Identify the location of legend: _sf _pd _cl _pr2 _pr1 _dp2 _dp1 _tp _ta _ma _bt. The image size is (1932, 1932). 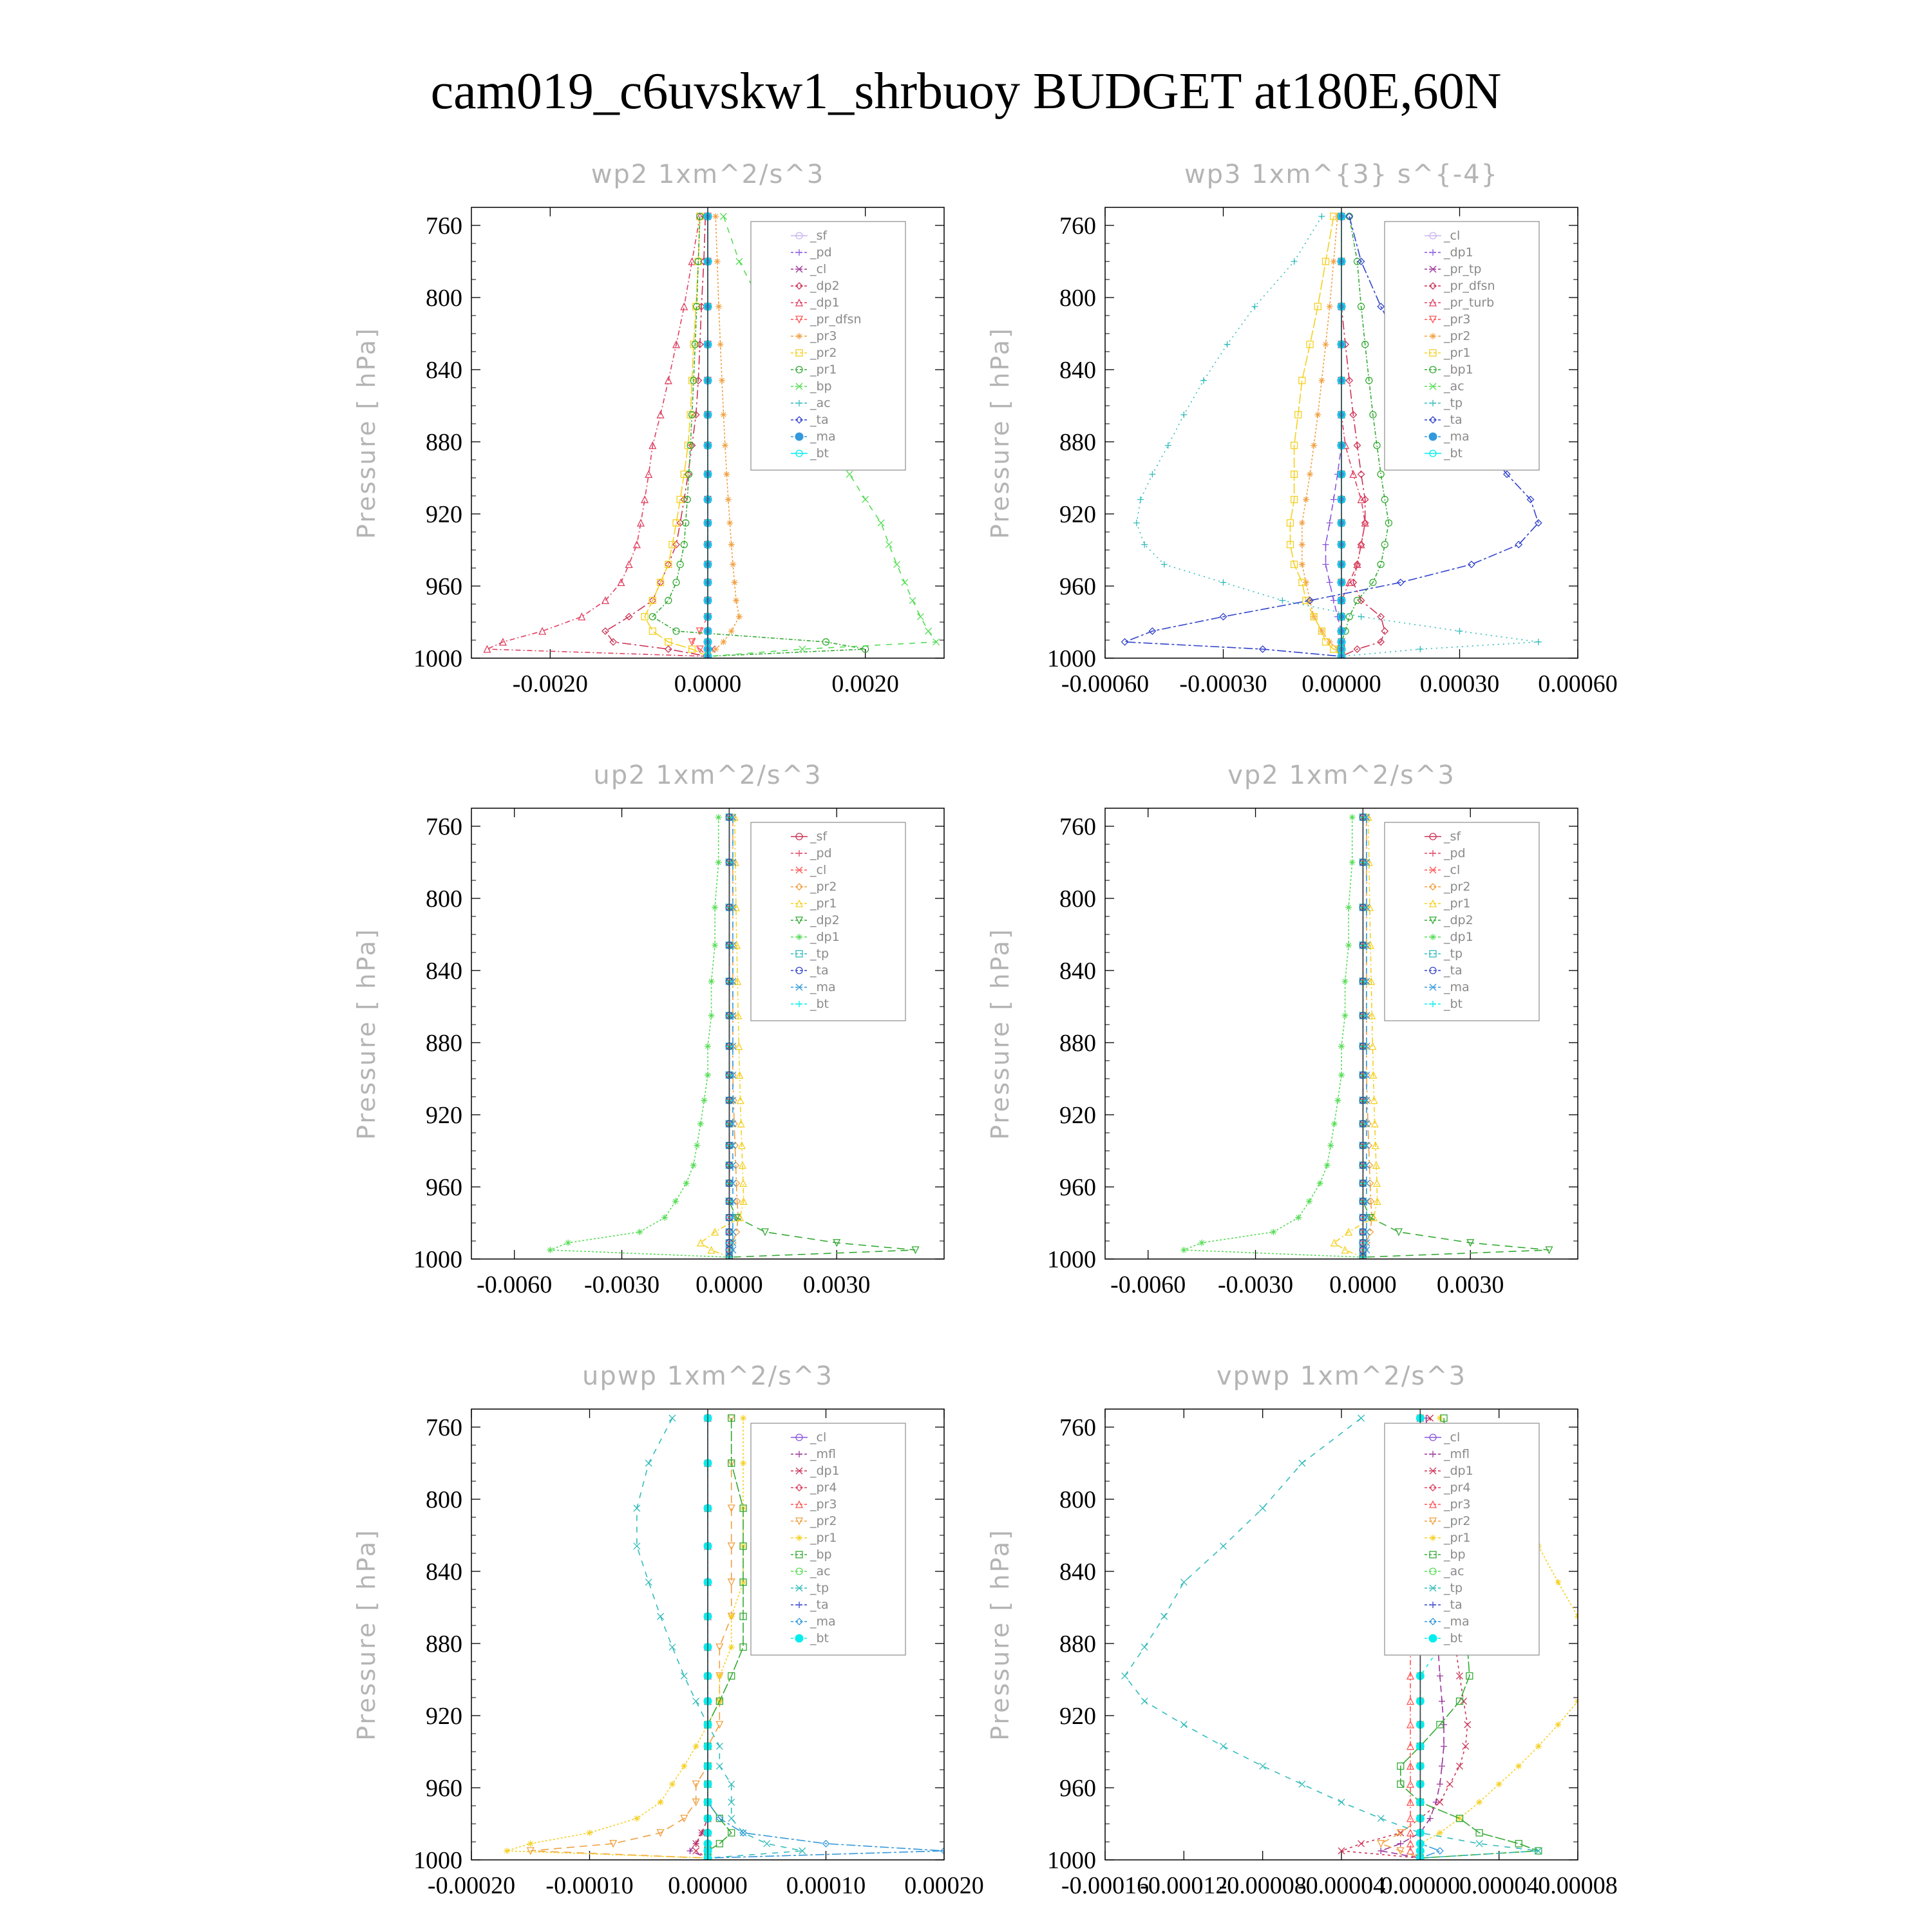
(1462, 921).